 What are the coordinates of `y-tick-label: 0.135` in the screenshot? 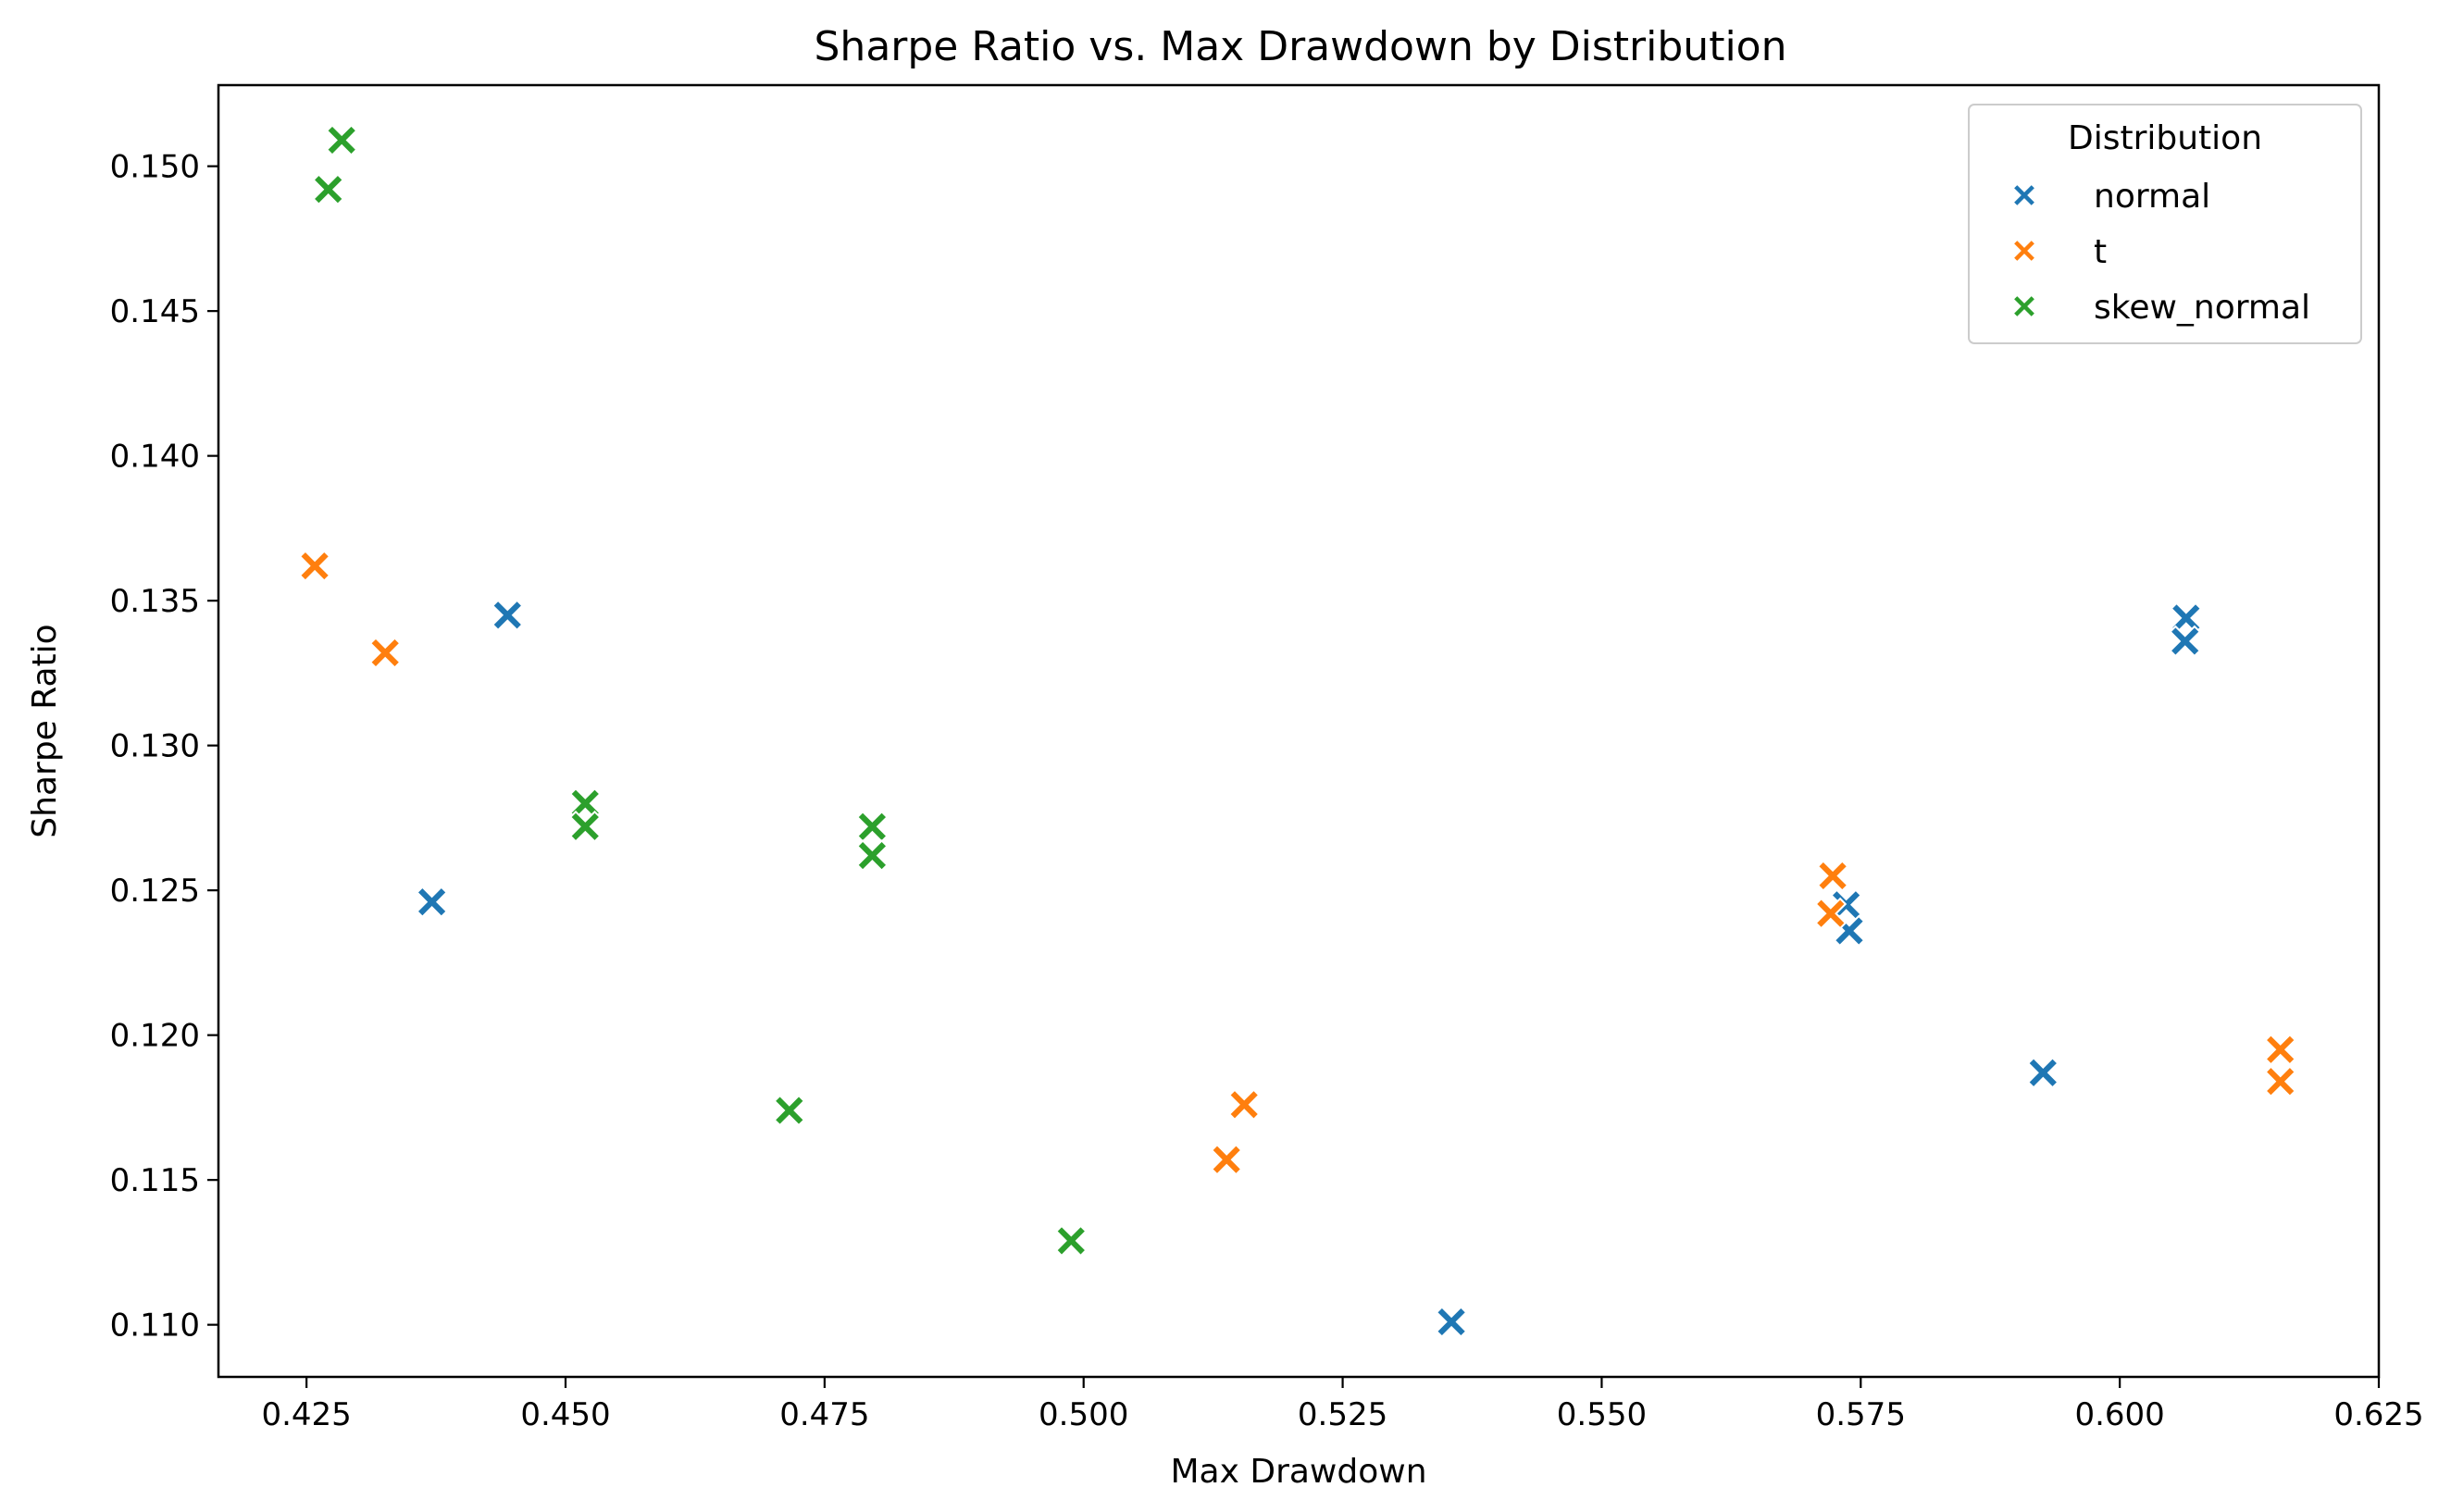 It's located at (155, 601).